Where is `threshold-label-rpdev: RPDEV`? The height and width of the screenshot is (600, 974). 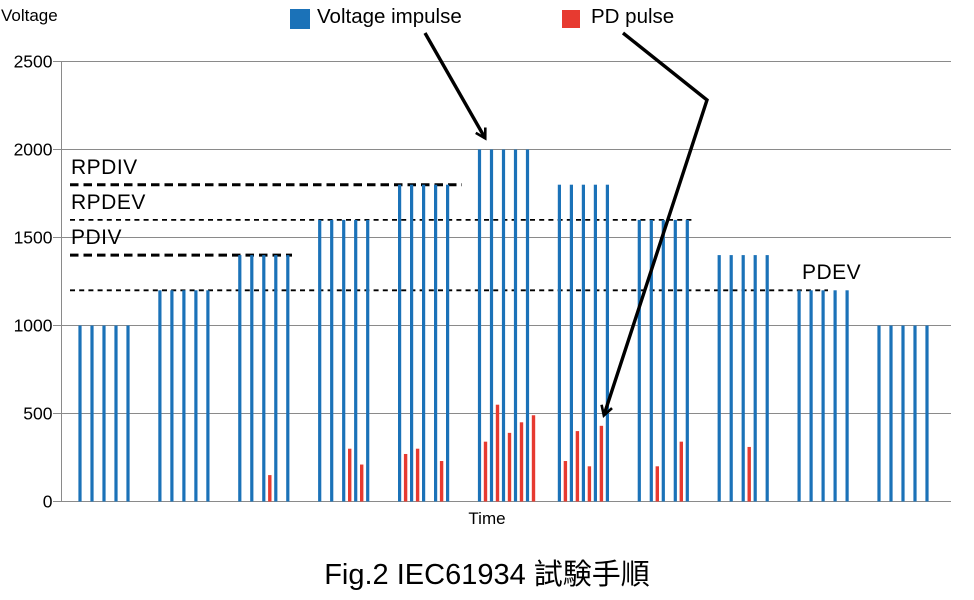
threshold-label-rpdev: RPDEV is located at coordinates (108, 202).